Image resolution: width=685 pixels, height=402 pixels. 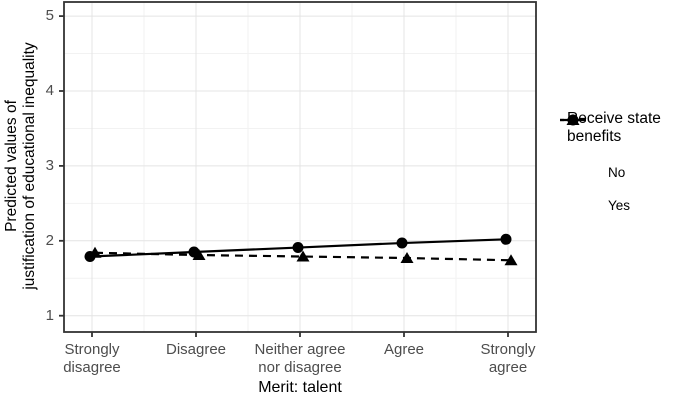 I want to click on legend-key-circle-icon, so click(x=578, y=148).